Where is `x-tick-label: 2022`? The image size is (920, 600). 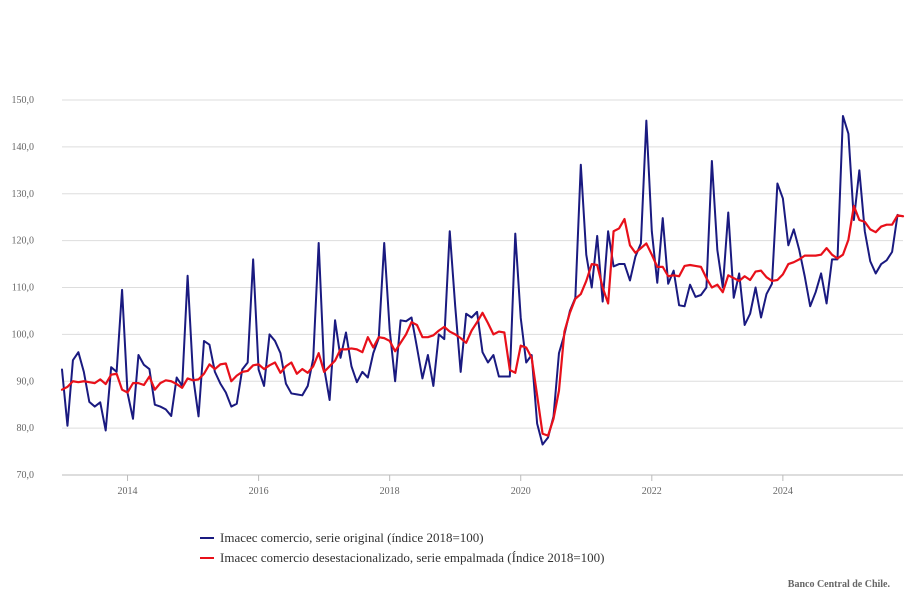
x-tick-label: 2022 is located at coordinates (652, 491).